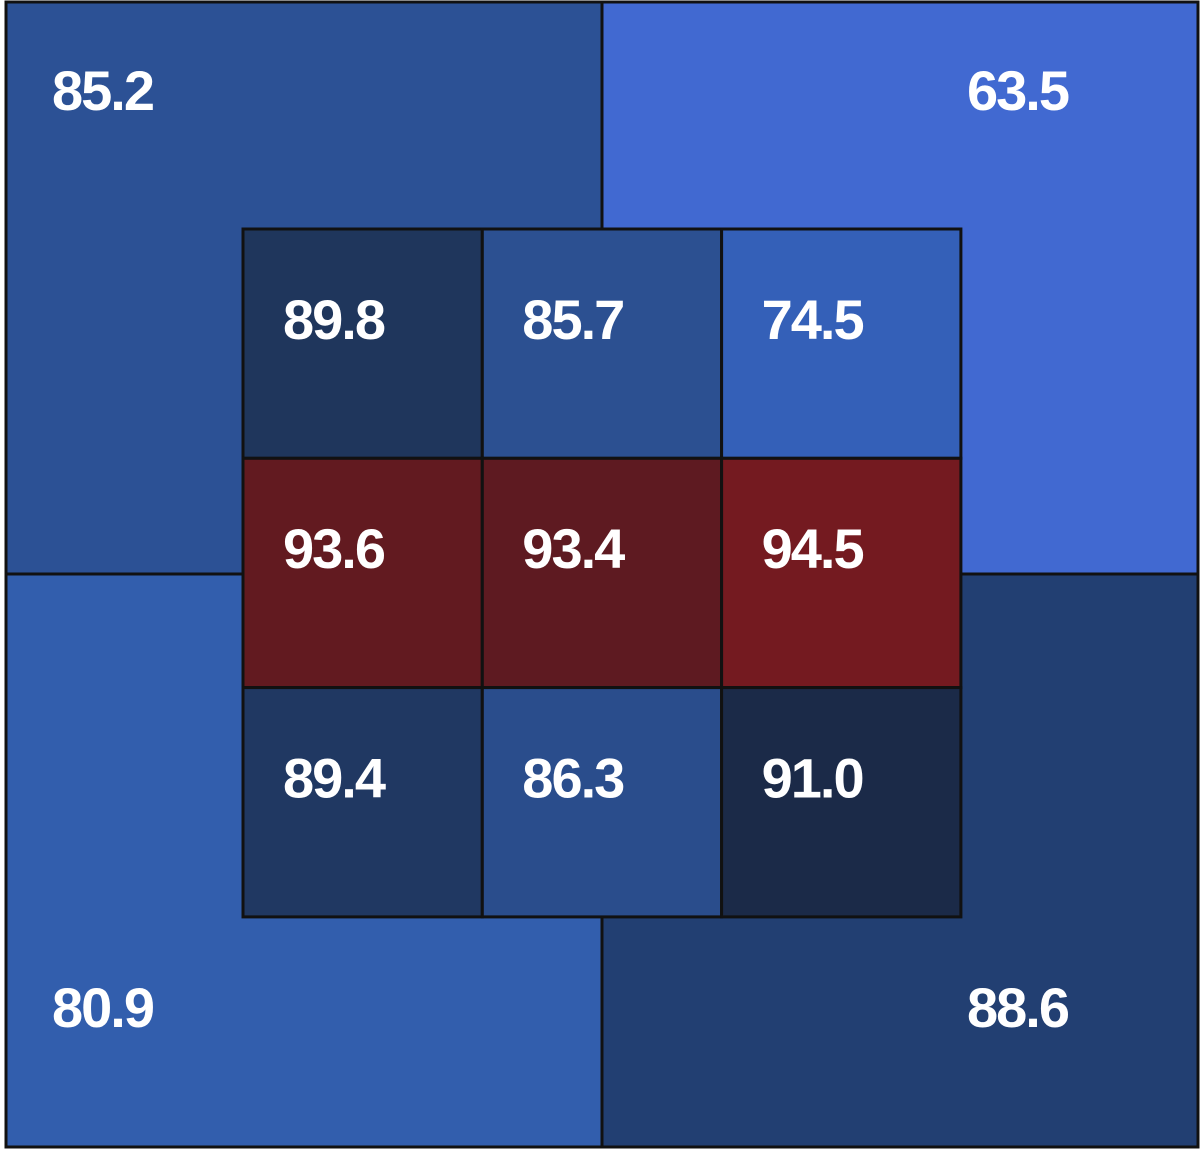 Image resolution: width=1200 pixels, height=1152 pixels. I want to click on outer-zone-label: 80.9, so click(103, 1007).